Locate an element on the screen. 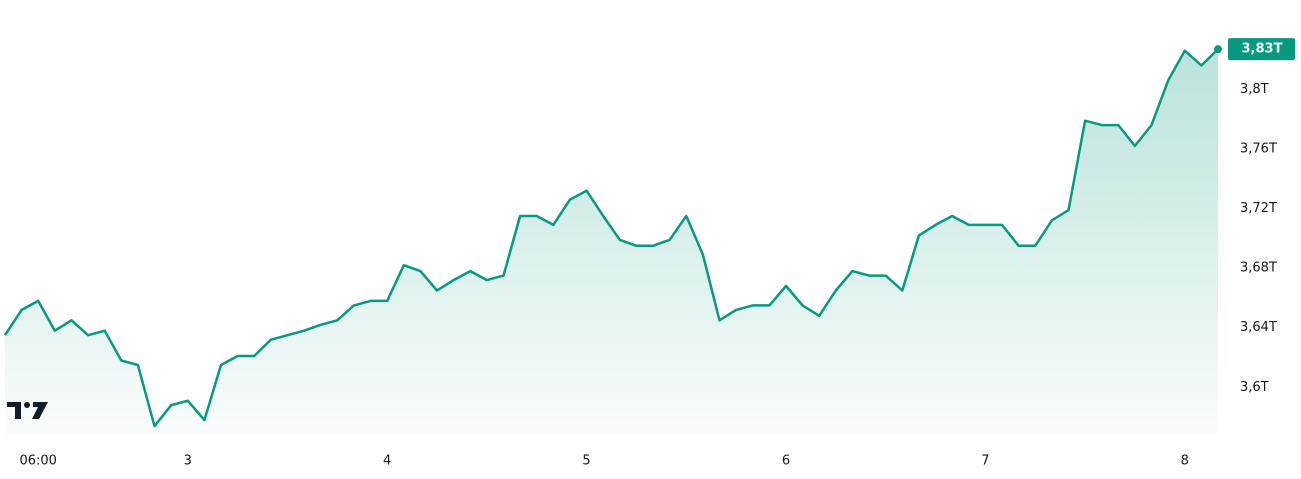 The image size is (1301, 479). y-tick-label: 3,76T is located at coordinates (1258, 148).